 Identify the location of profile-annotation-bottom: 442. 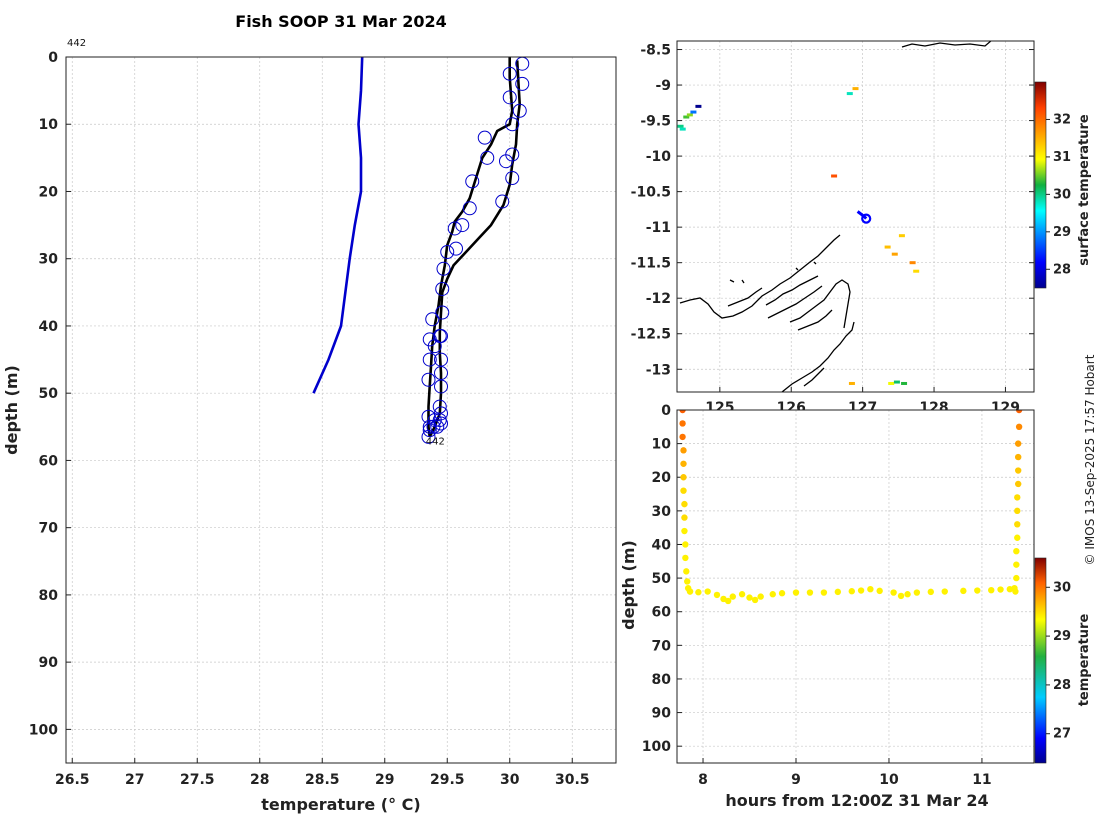
(435, 442).